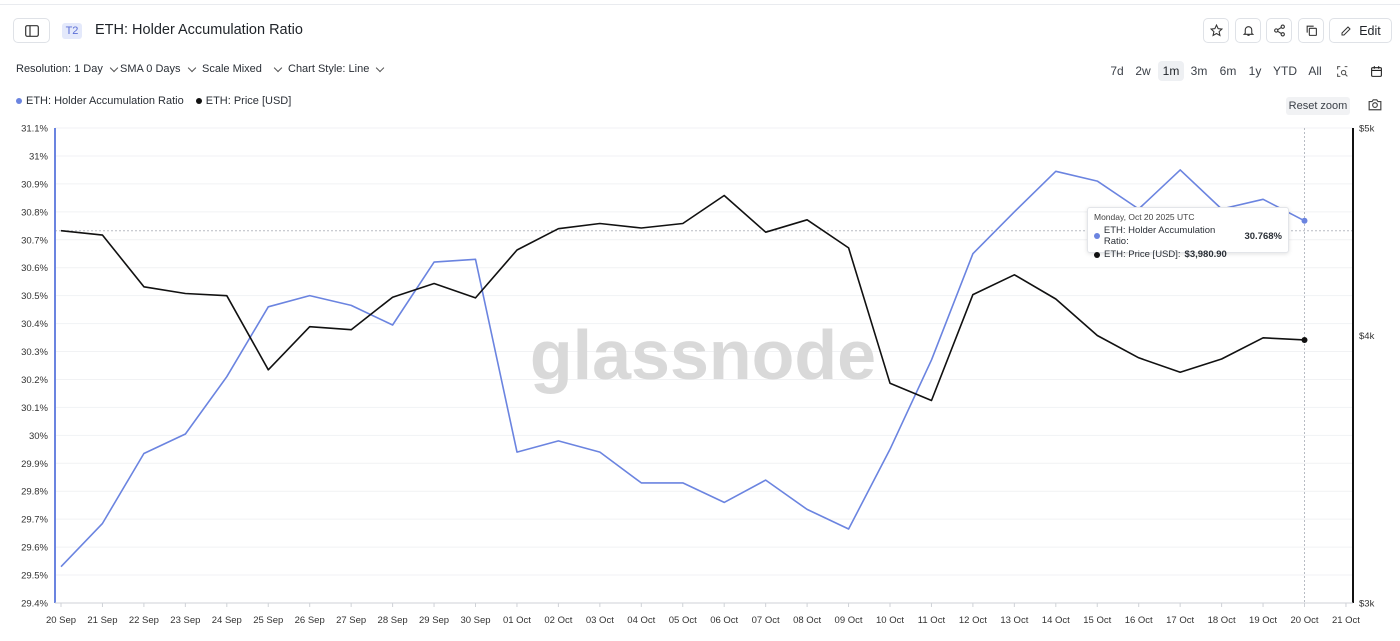 The image size is (1400, 641). Describe the element at coordinates (34, 184) in the screenshot. I see `y-left-tick-label: 30.9%` at that location.